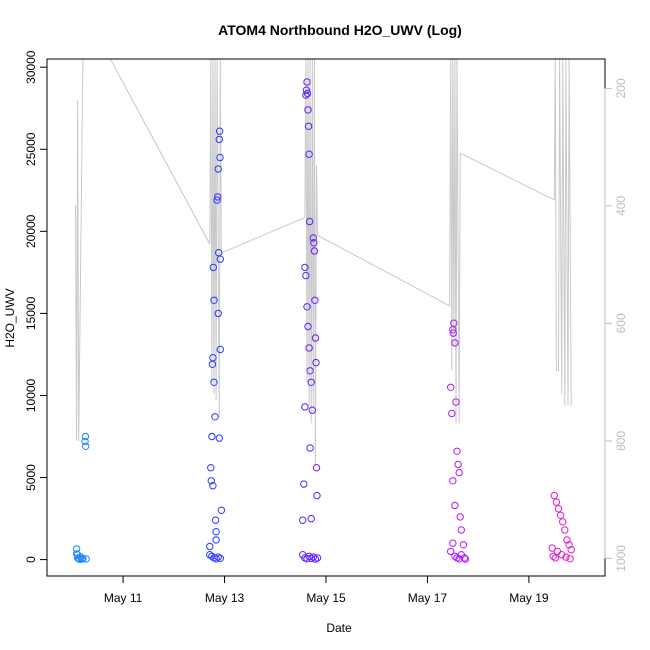 This screenshot has width=650, height=650. Describe the element at coordinates (326, 598) in the screenshot. I see `x-tick-label: May 15` at that location.